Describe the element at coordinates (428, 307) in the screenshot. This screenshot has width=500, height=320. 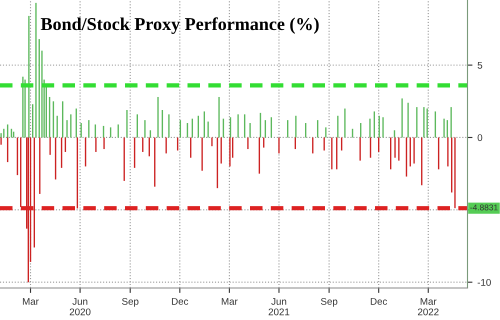
I see `x-tick-label: Mar 2022` at that location.